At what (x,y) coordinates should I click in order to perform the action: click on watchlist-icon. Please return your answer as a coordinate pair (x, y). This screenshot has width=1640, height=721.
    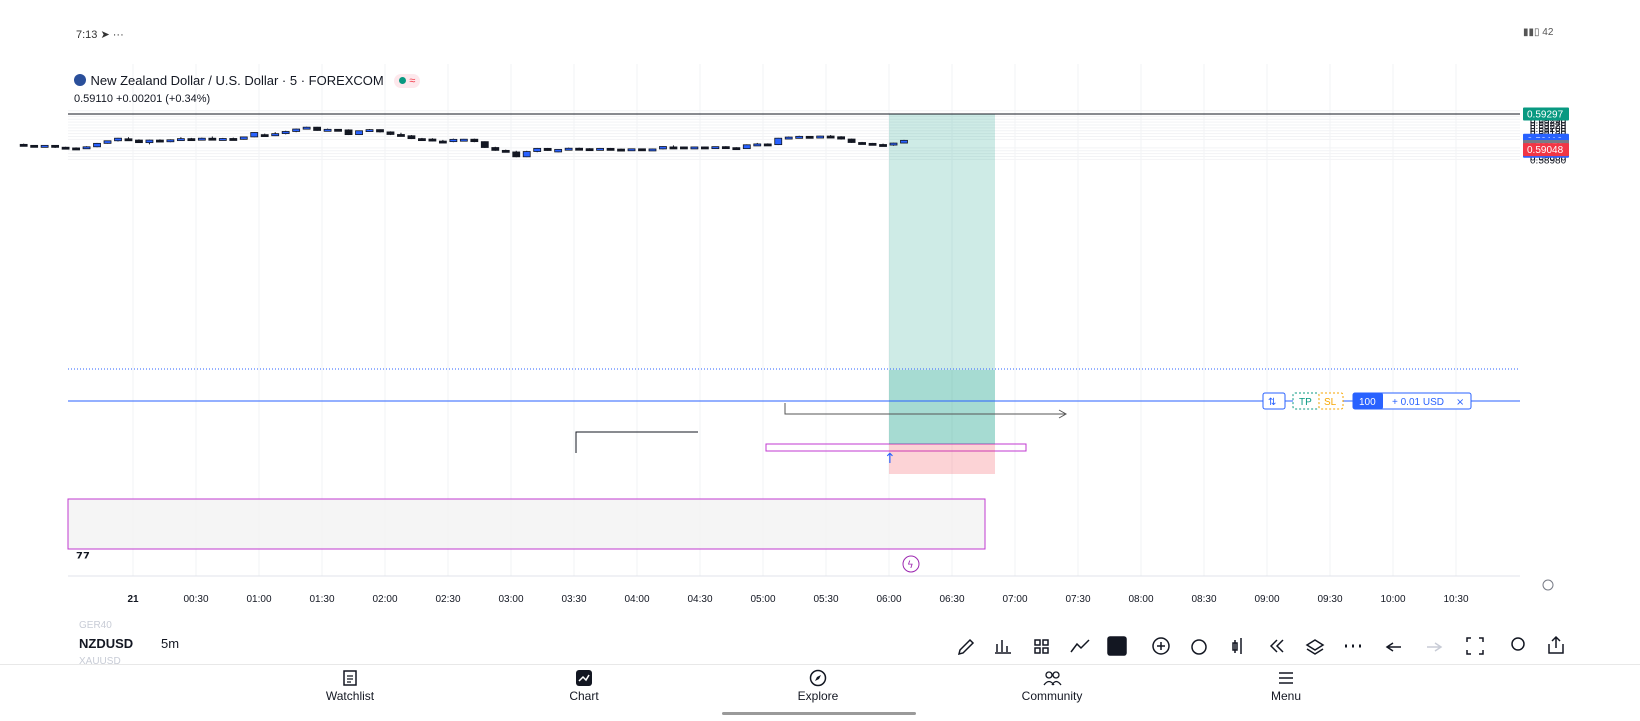
    Looking at the image, I should click on (350, 678).